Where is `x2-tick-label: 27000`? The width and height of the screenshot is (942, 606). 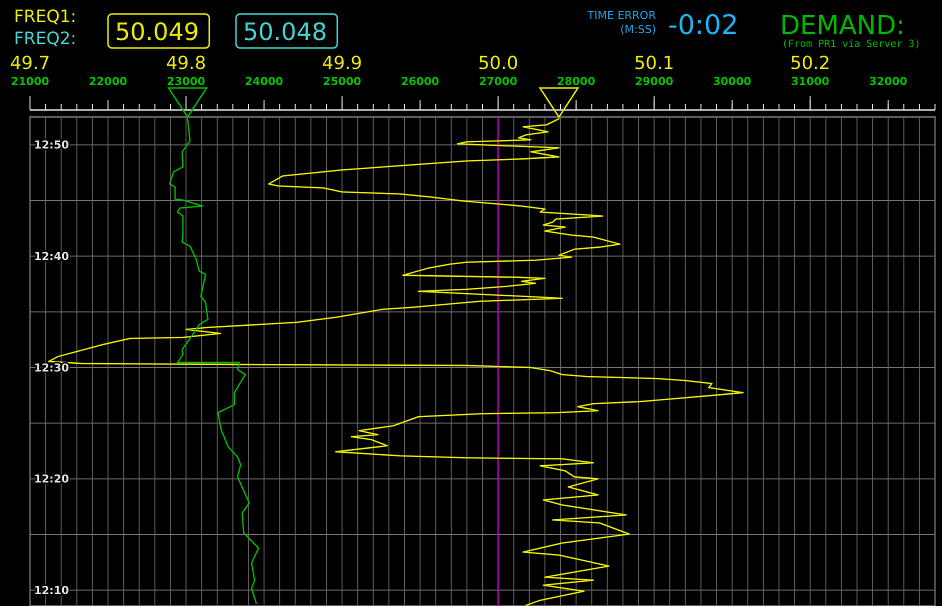
x2-tick-label: 27000 is located at coordinates (498, 81).